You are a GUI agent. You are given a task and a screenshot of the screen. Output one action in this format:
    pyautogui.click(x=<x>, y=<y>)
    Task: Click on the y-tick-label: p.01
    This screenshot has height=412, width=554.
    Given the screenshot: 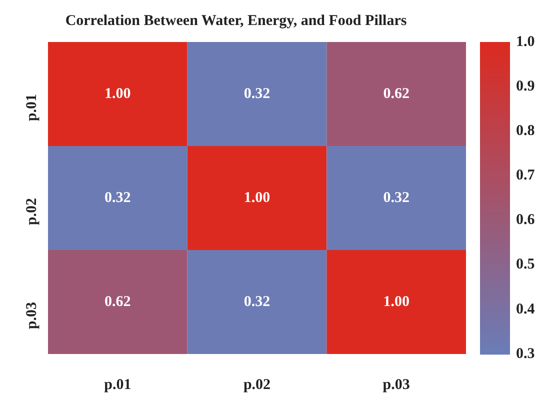 What is the action you would take?
    pyautogui.click(x=32, y=108)
    